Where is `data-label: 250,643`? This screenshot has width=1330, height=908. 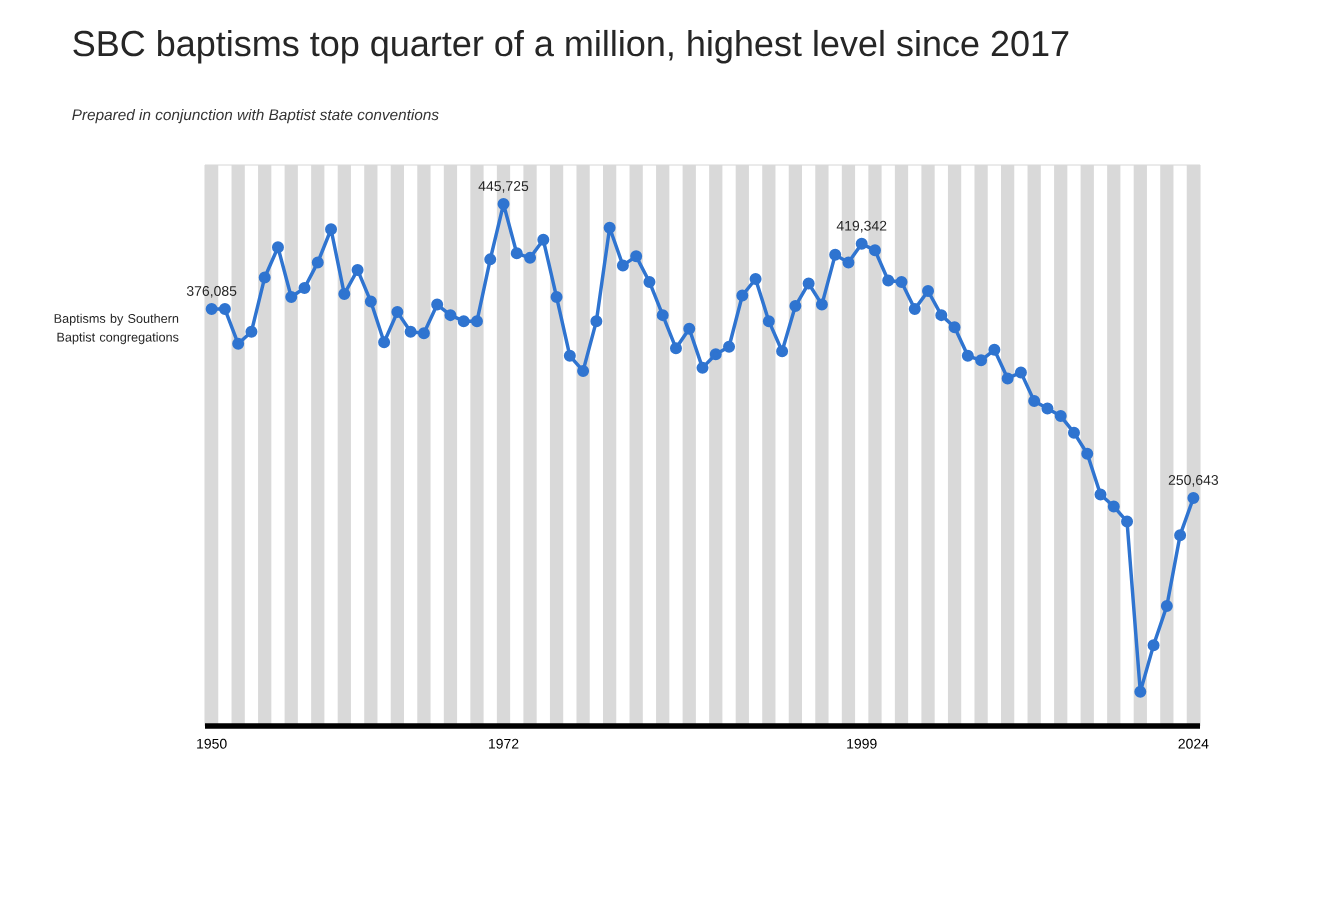
data-label: 250,643 is located at coordinates (1193, 481).